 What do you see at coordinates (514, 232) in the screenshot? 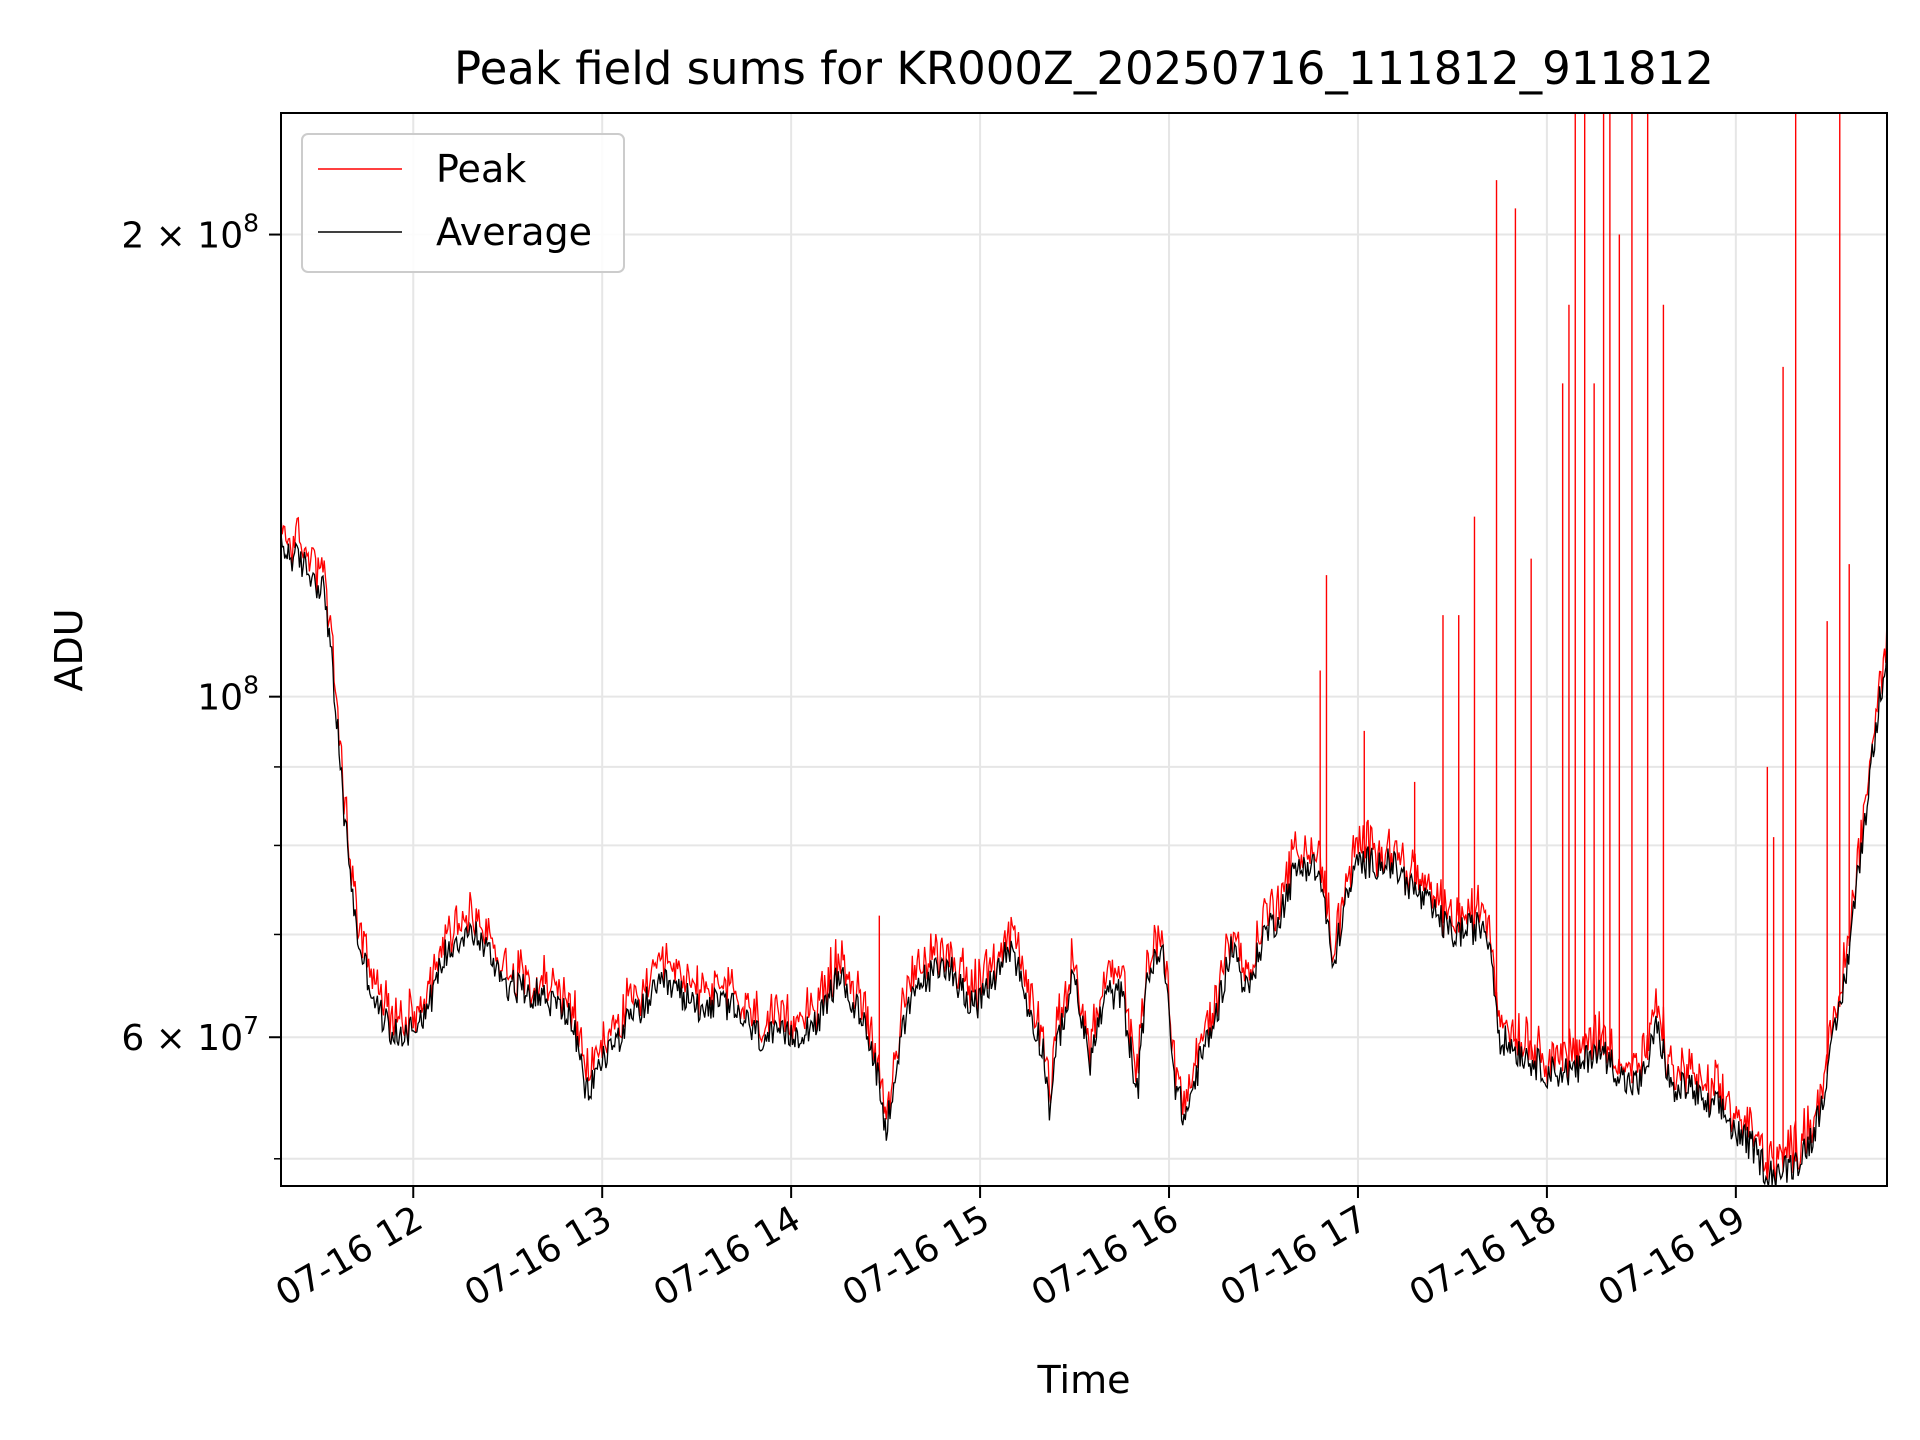
I see `legend-average-label: Average` at bounding box center [514, 232].